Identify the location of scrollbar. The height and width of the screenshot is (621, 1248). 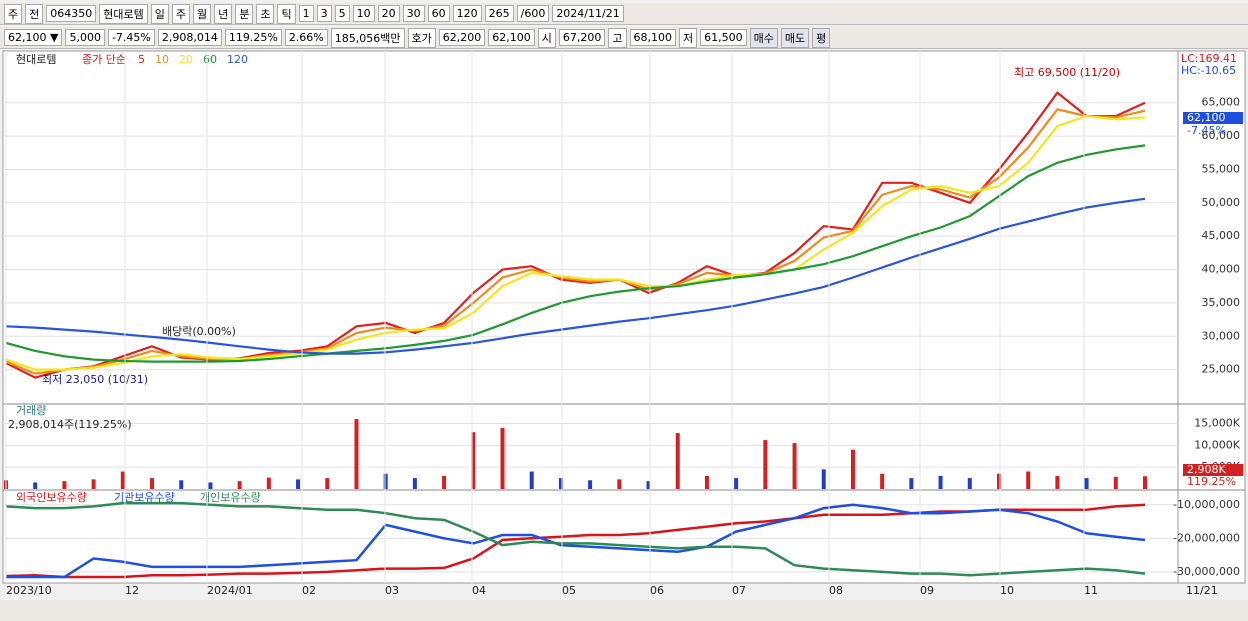
(624, 610).